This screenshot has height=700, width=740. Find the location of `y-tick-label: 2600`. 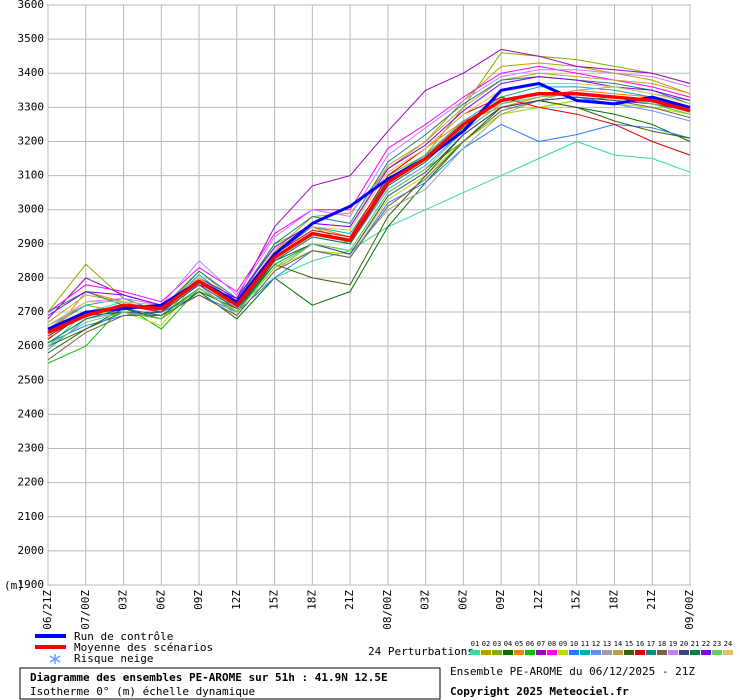

y-tick-label: 2600 is located at coordinates (31, 345).